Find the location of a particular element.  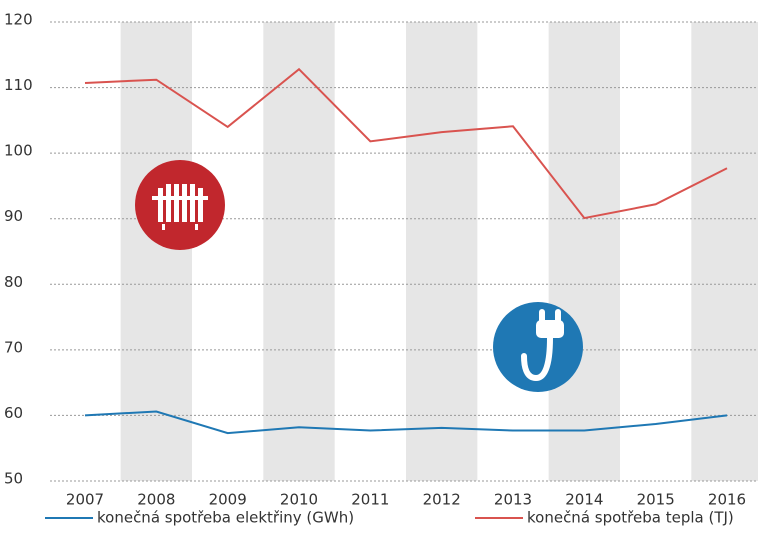

legend-label: konečná spotřeba tepla (TJ) is located at coordinates (630, 518).